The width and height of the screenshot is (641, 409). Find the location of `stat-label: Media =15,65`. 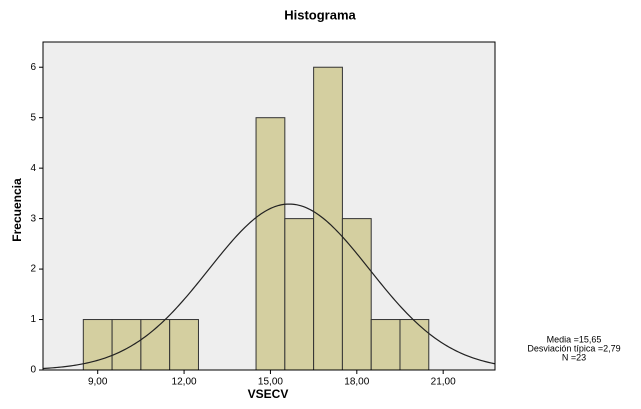

stat-label: Media =15,65 is located at coordinates (574, 339).